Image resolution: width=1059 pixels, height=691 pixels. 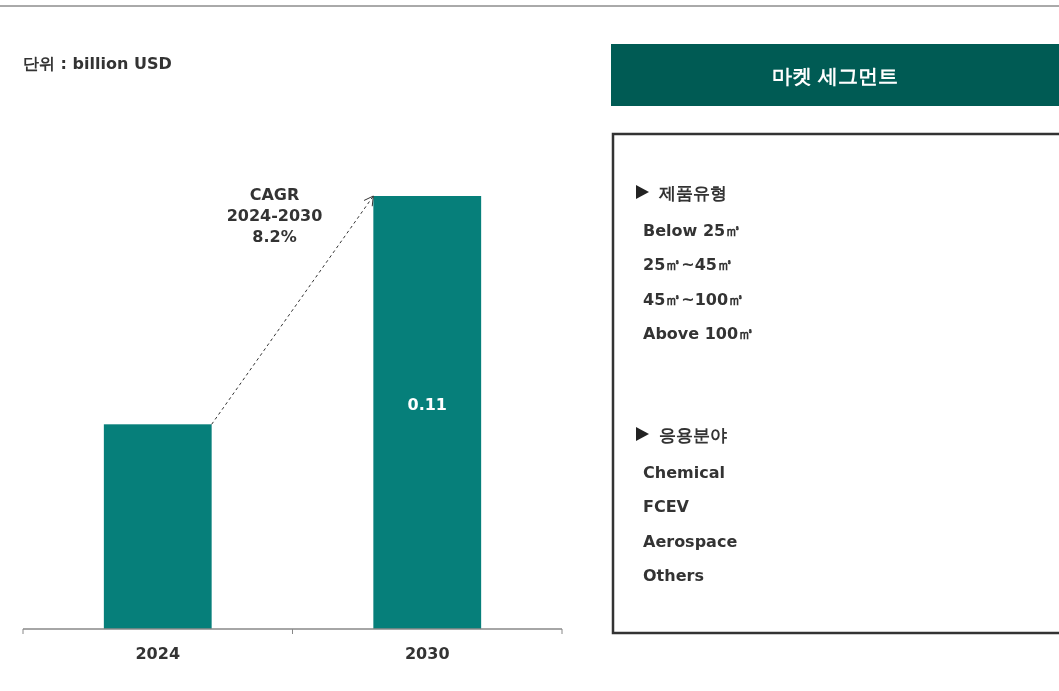 What do you see at coordinates (690, 541) in the screenshot?
I see `text: Aerospace` at bounding box center [690, 541].